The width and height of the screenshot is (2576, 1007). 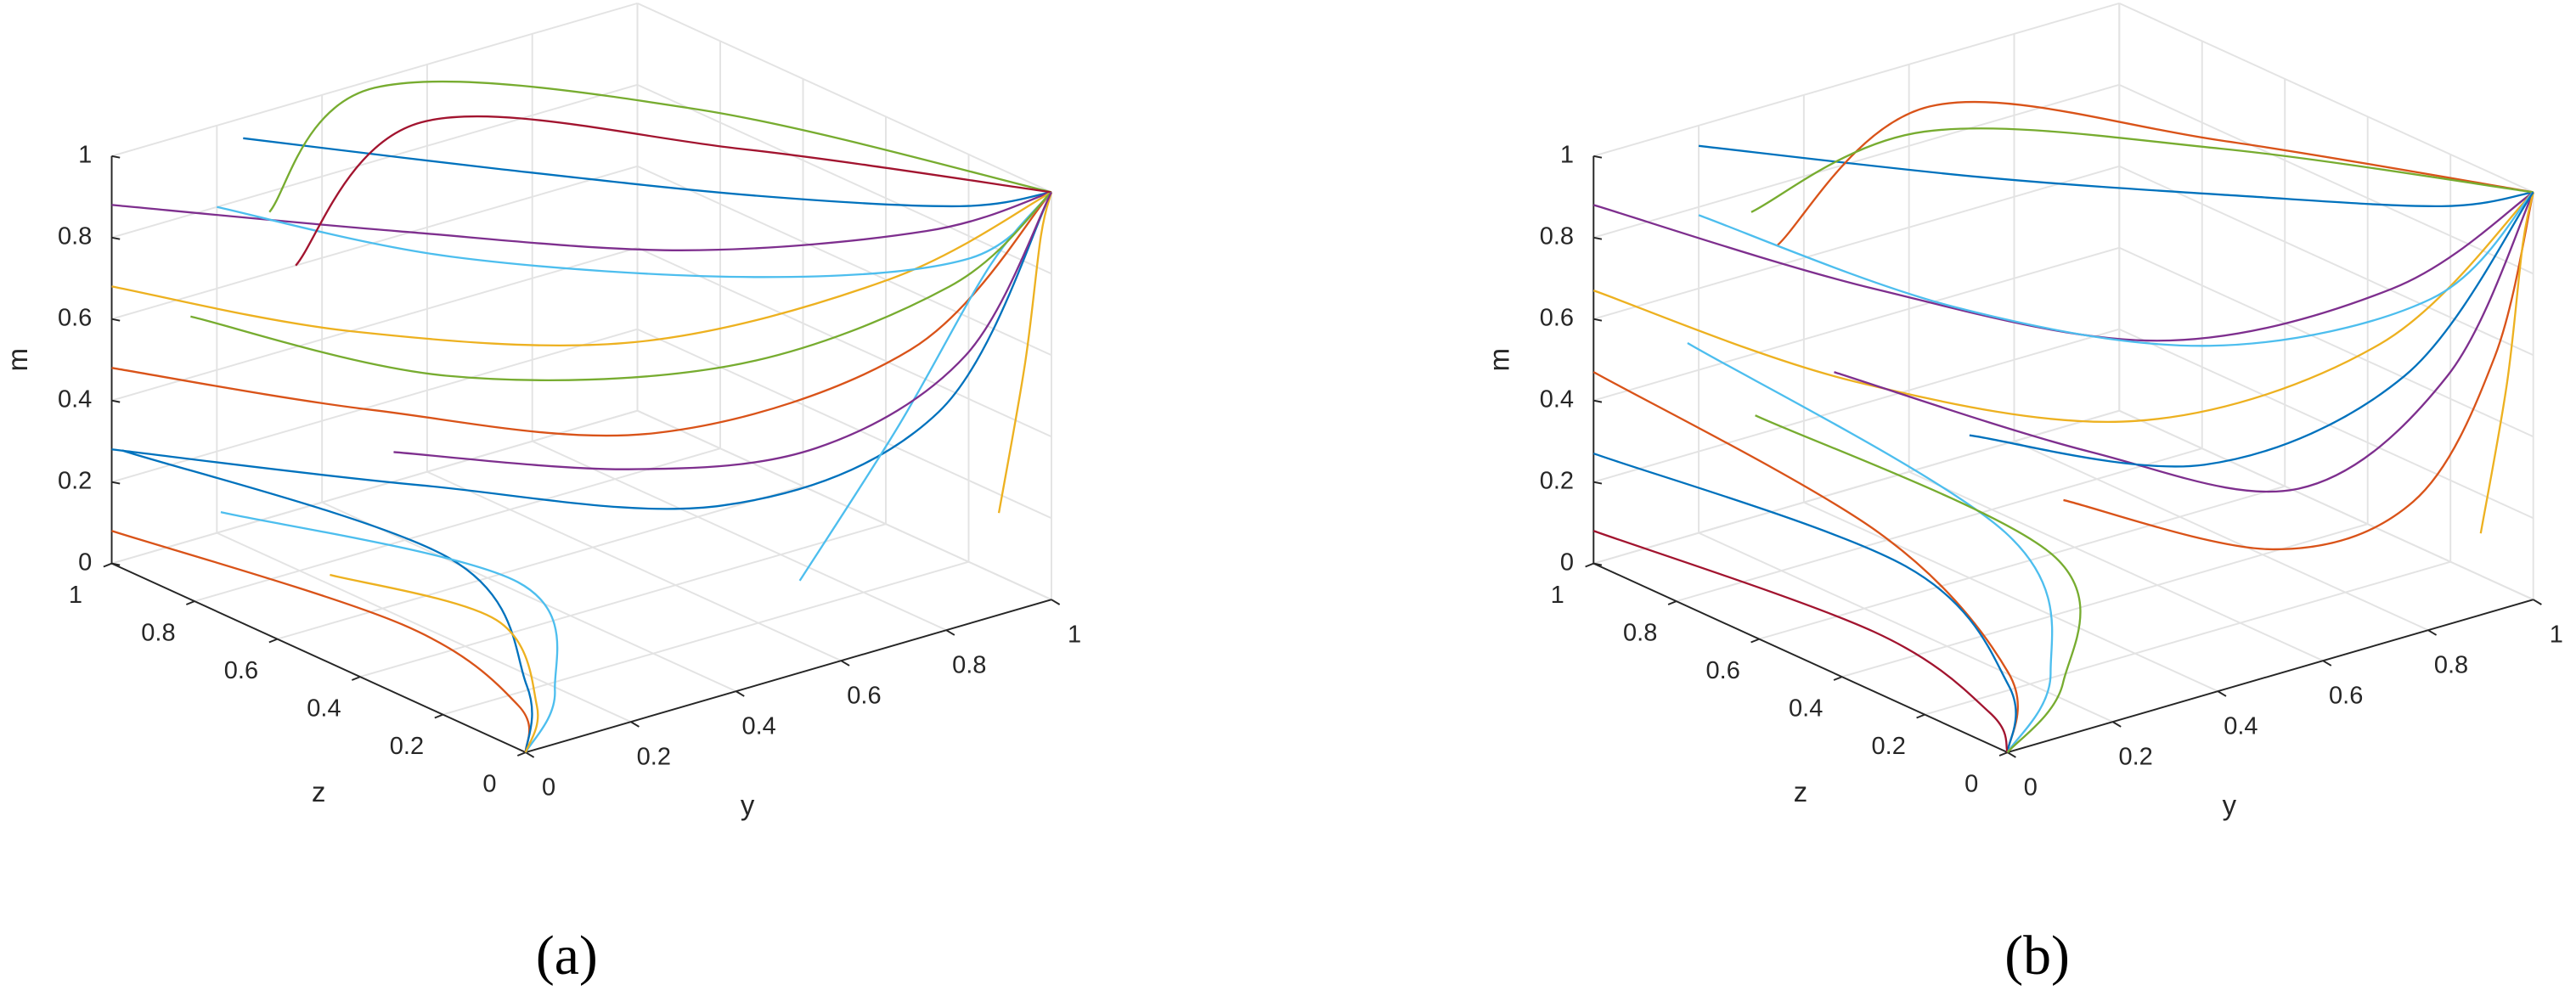 I want to click on m-tick-label: 0, so click(x=1567, y=562).